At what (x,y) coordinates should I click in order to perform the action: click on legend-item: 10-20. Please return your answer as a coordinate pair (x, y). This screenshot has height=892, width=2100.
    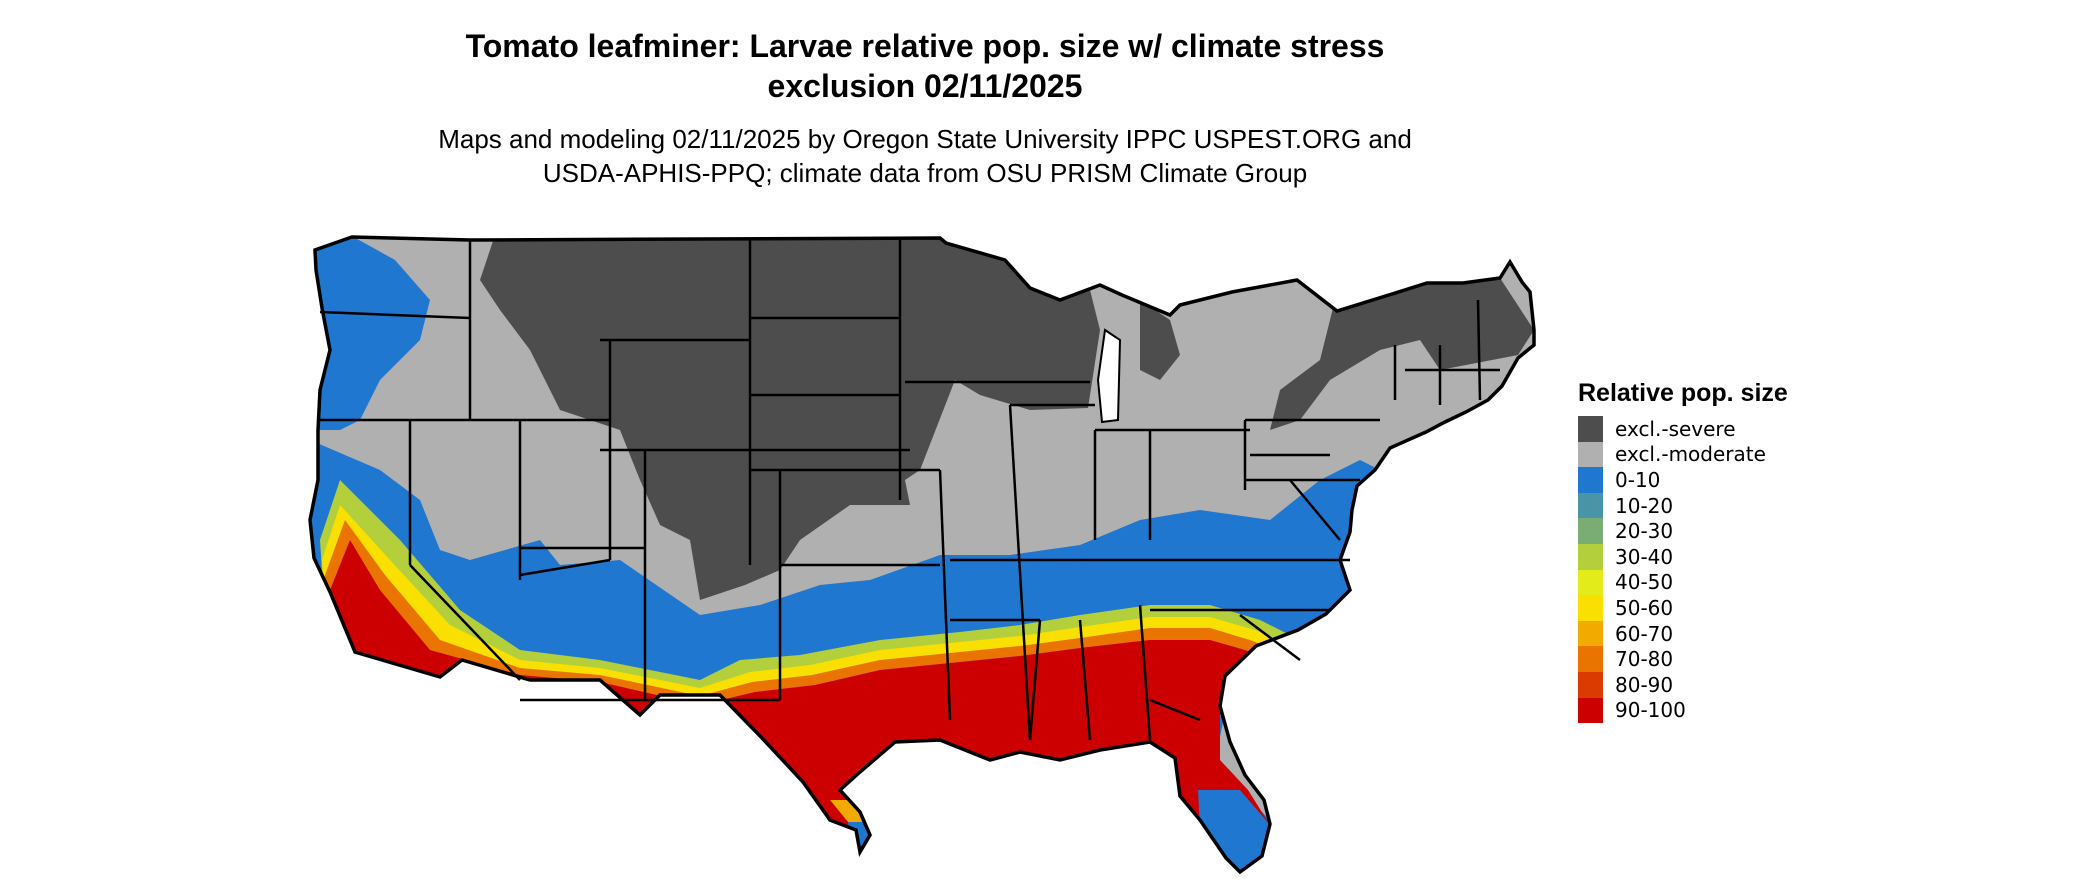
    Looking at the image, I should click on (1683, 505).